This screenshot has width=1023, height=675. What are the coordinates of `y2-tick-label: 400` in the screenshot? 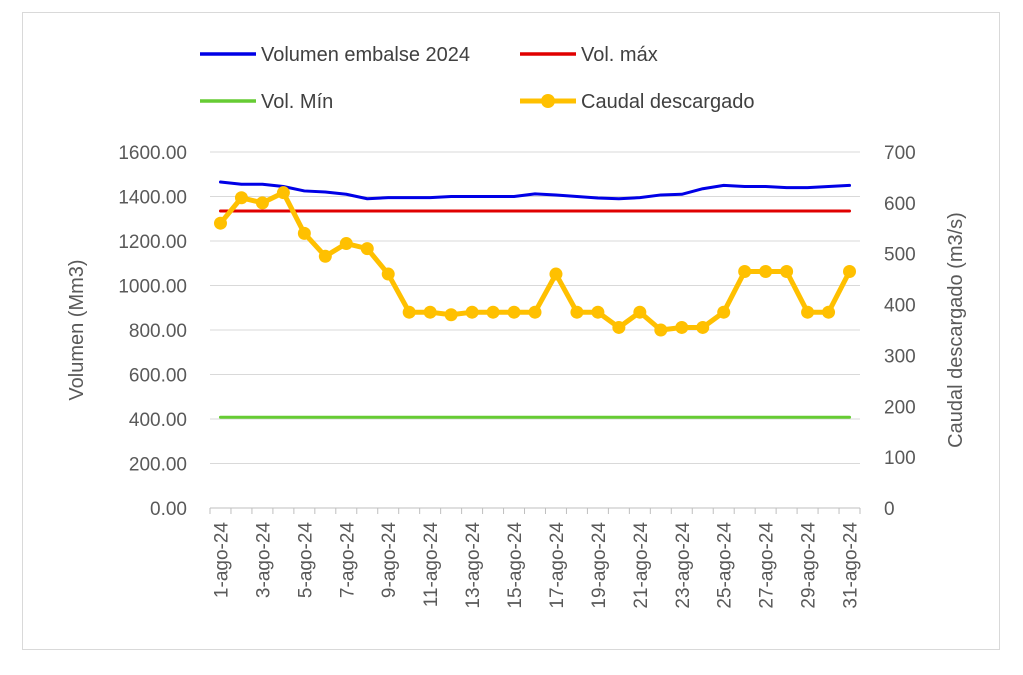 It's located at (900, 306).